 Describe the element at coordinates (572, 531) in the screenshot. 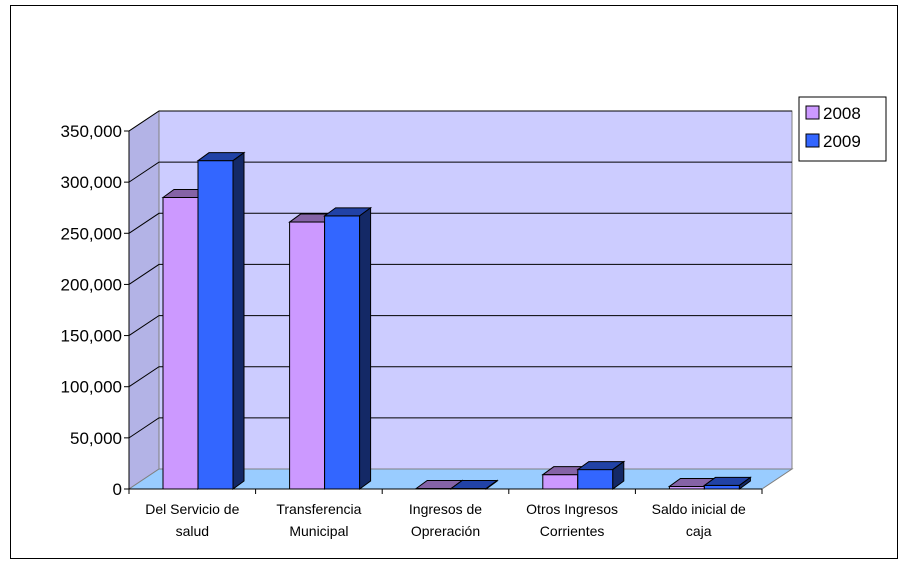

I see `x-tick-label: Corrientes` at that location.